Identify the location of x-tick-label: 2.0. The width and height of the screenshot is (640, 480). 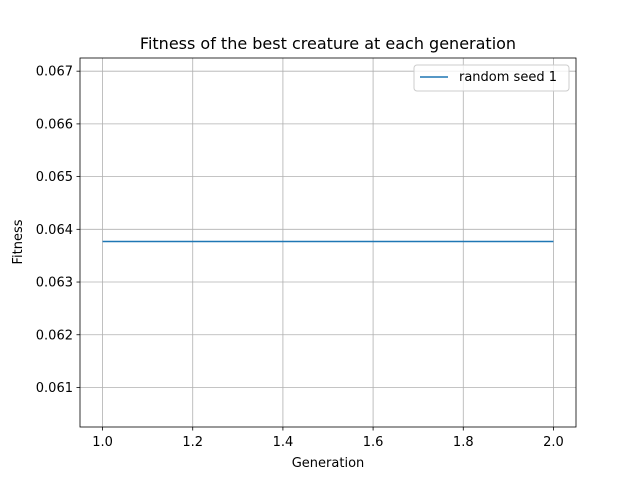
(553, 442).